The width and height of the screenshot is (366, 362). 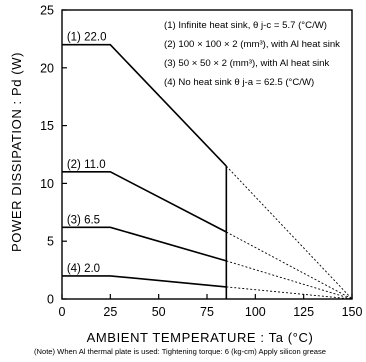 I want to click on legend-entry-4: (4) No heat sink θ j-a = 62.5 (°C/W), so click(x=239, y=82).